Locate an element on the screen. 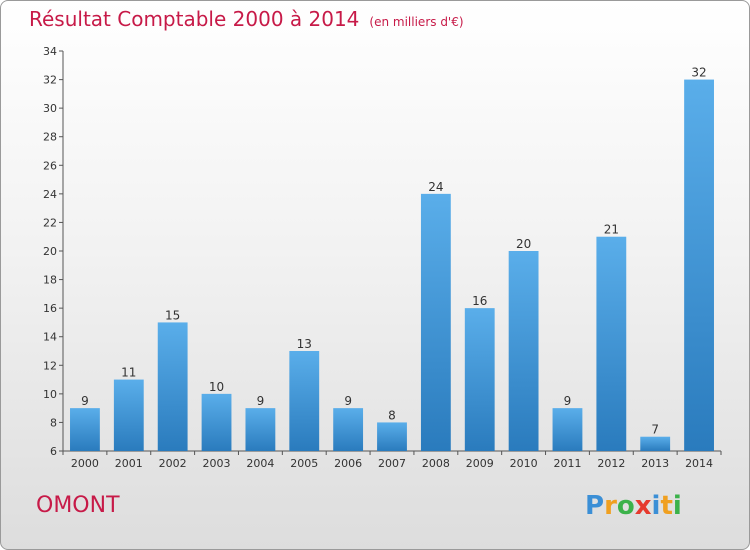 The height and width of the screenshot is (550, 750). bar-value-label: 20 is located at coordinates (523, 244).